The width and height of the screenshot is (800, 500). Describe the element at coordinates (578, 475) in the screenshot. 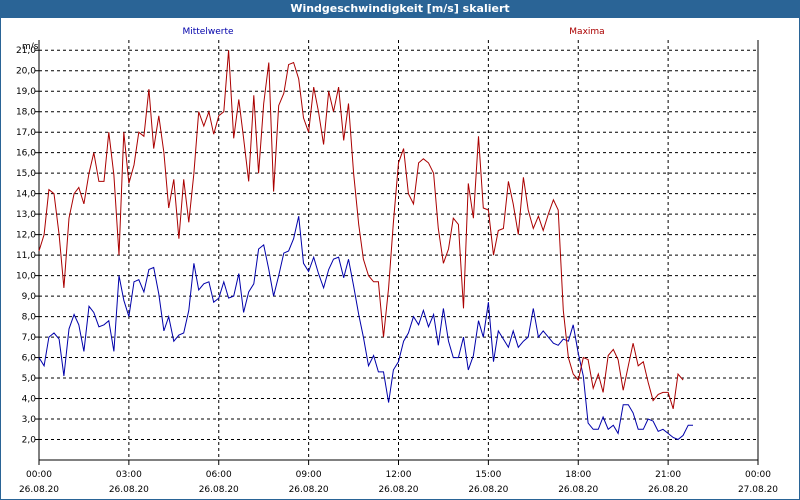

I see `x-tick-time: 18:00` at that location.